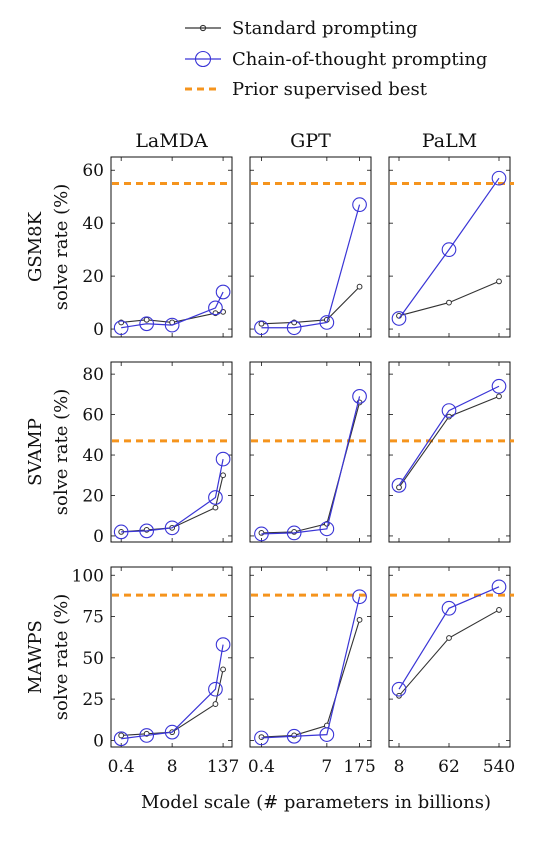  What do you see at coordinates (35, 657) in the screenshot?
I see `row-label-2: MAWPS` at bounding box center [35, 657].